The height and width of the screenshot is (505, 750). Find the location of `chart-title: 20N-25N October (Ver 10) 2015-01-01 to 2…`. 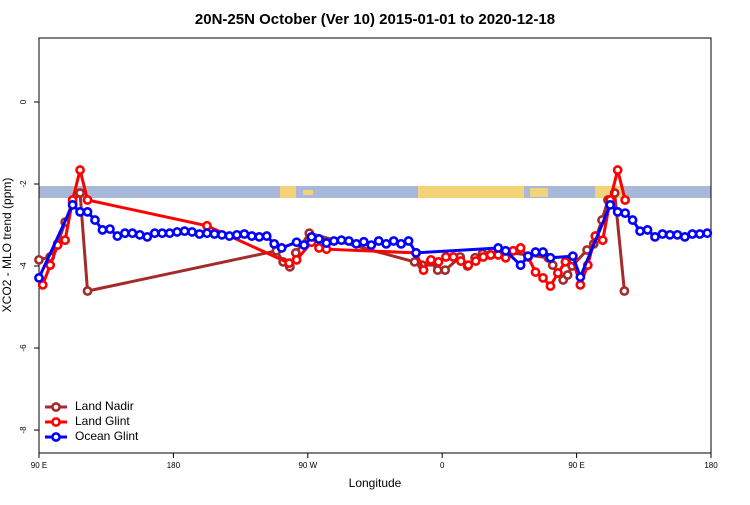

chart-title: 20N-25N October (Ver 10) 2015-01-01 to 2… is located at coordinates (375, 19).